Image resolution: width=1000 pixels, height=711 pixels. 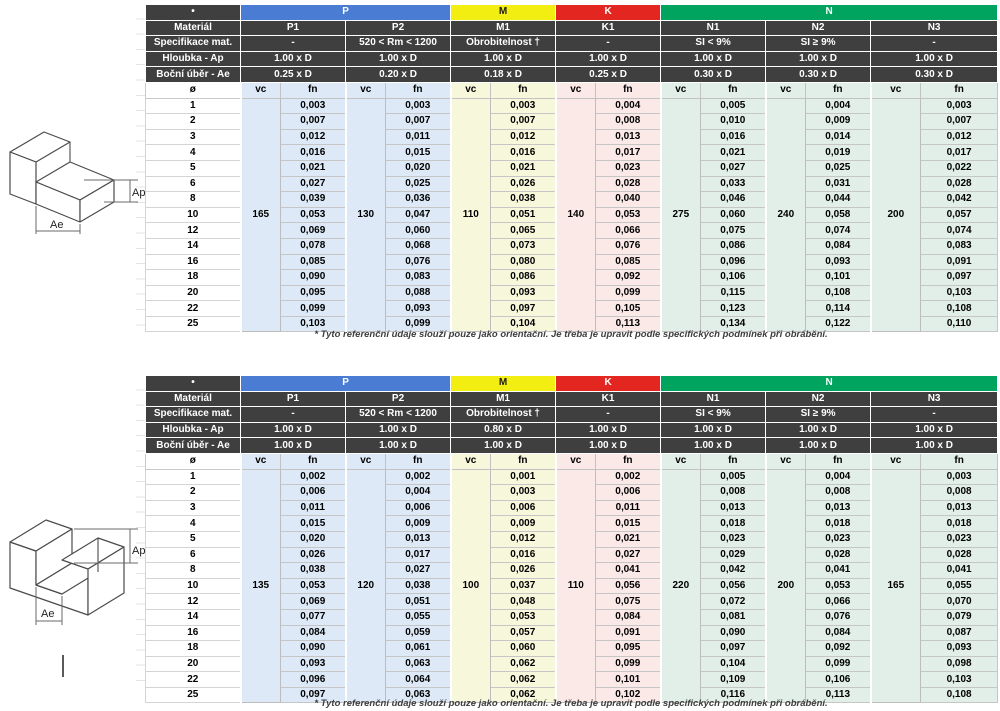 What do you see at coordinates (934, 399) in the screenshot?
I see `group-name-cell: N3` at bounding box center [934, 399].